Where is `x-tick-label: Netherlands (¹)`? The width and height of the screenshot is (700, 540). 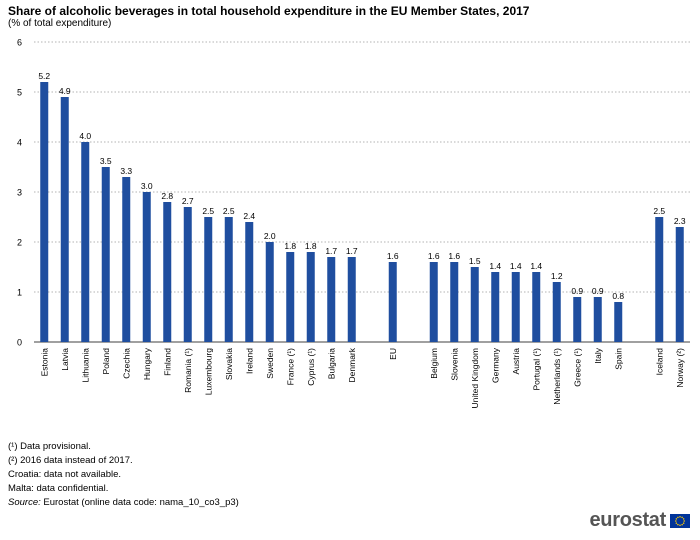 x-tick-label: Netherlands (¹) is located at coordinates (557, 376).